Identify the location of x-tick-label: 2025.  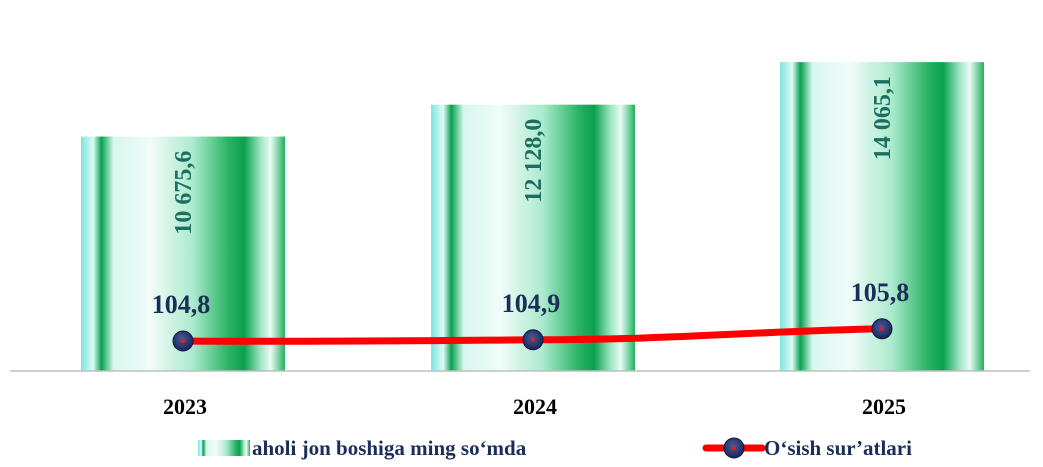
(884, 406).